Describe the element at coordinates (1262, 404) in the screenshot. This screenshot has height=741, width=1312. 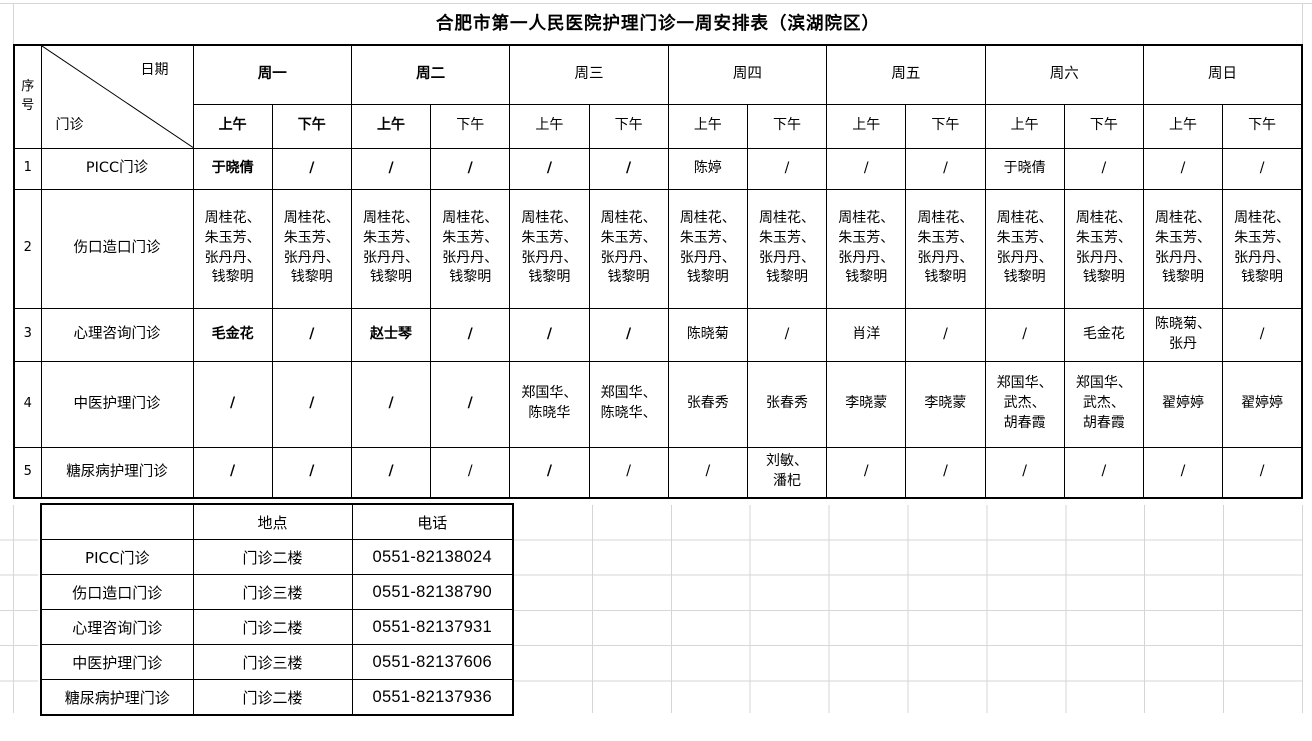
I see `schedule-cell: 翟婷婷` at that location.